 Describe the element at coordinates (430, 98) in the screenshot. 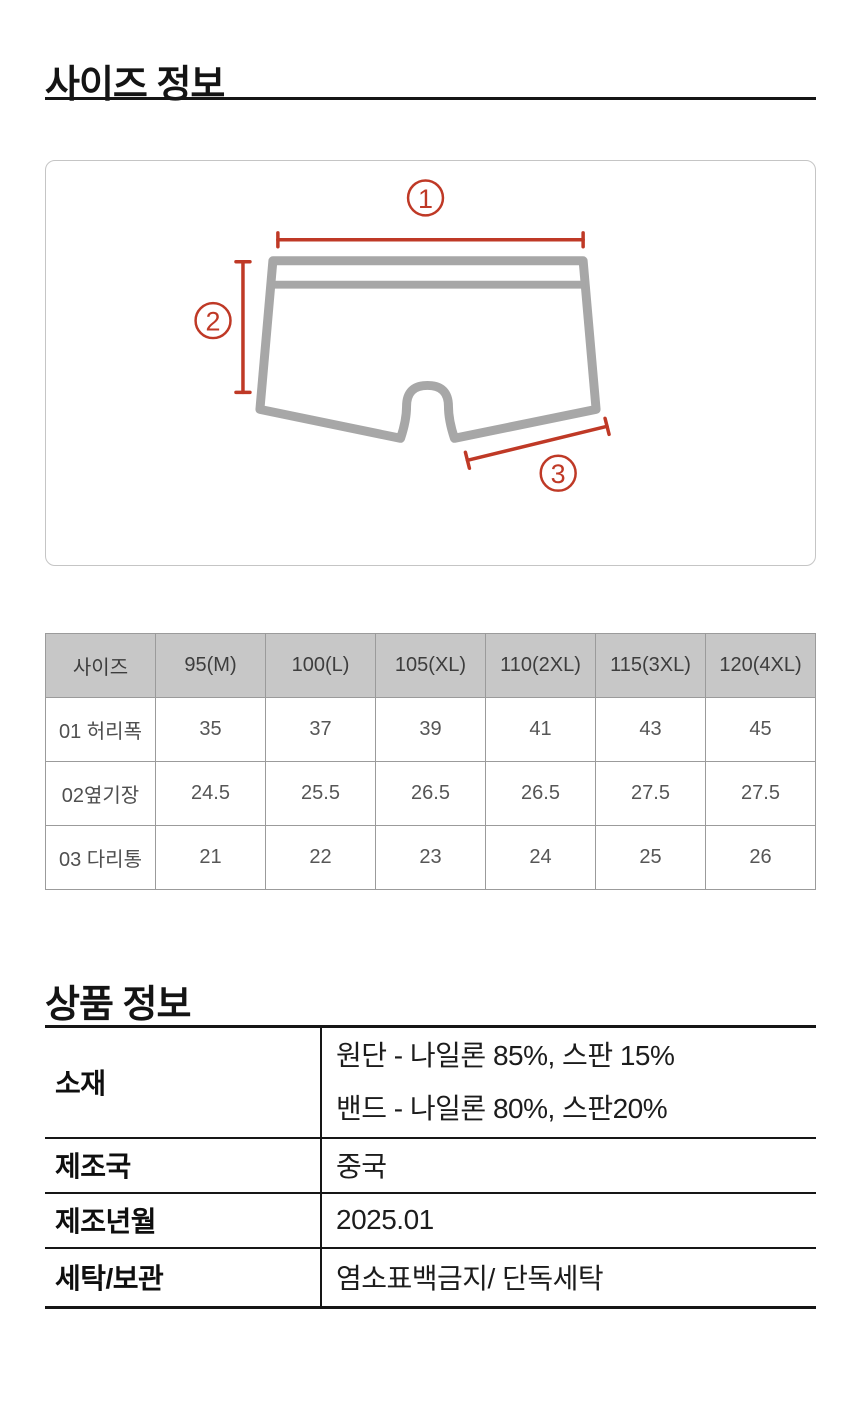

I see `size-title-underline` at that location.